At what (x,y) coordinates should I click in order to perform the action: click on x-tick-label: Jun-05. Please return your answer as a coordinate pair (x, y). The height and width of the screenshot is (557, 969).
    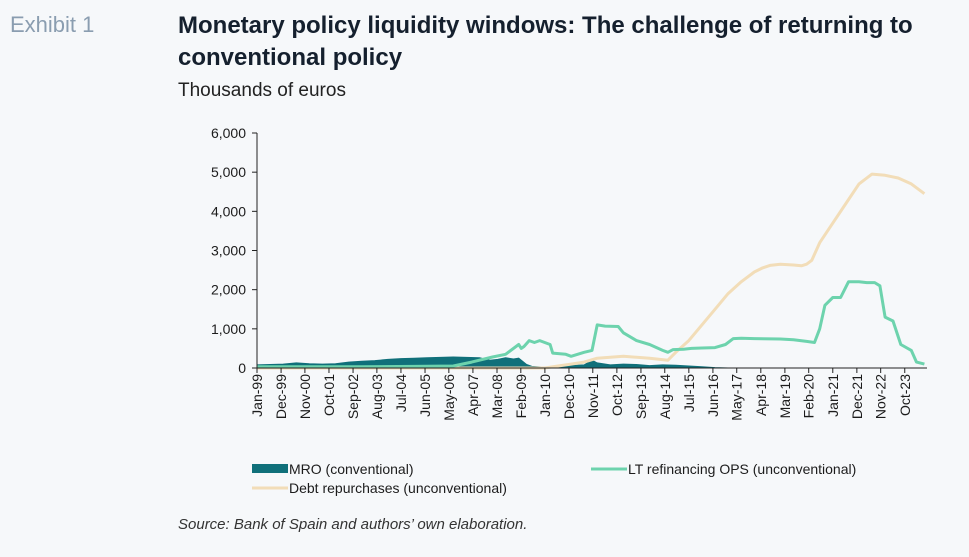
    Looking at the image, I should click on (425, 395).